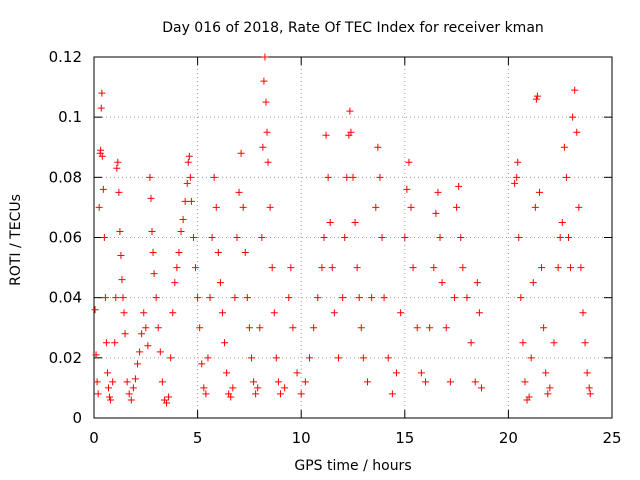  What do you see at coordinates (352, 466) in the screenshot?
I see `x-axis-label: GPS time / hours` at bounding box center [352, 466].